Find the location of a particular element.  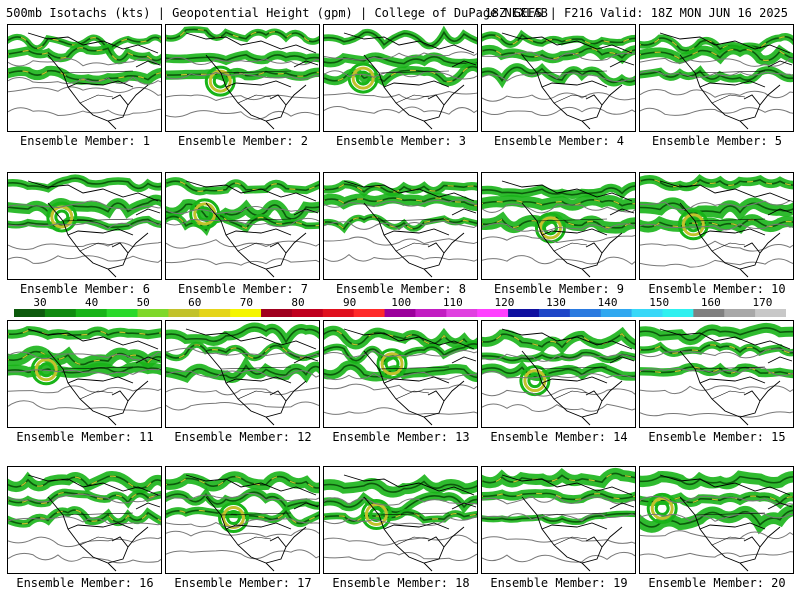

colorbar-tick-label: 60 is located at coordinates (195, 302).